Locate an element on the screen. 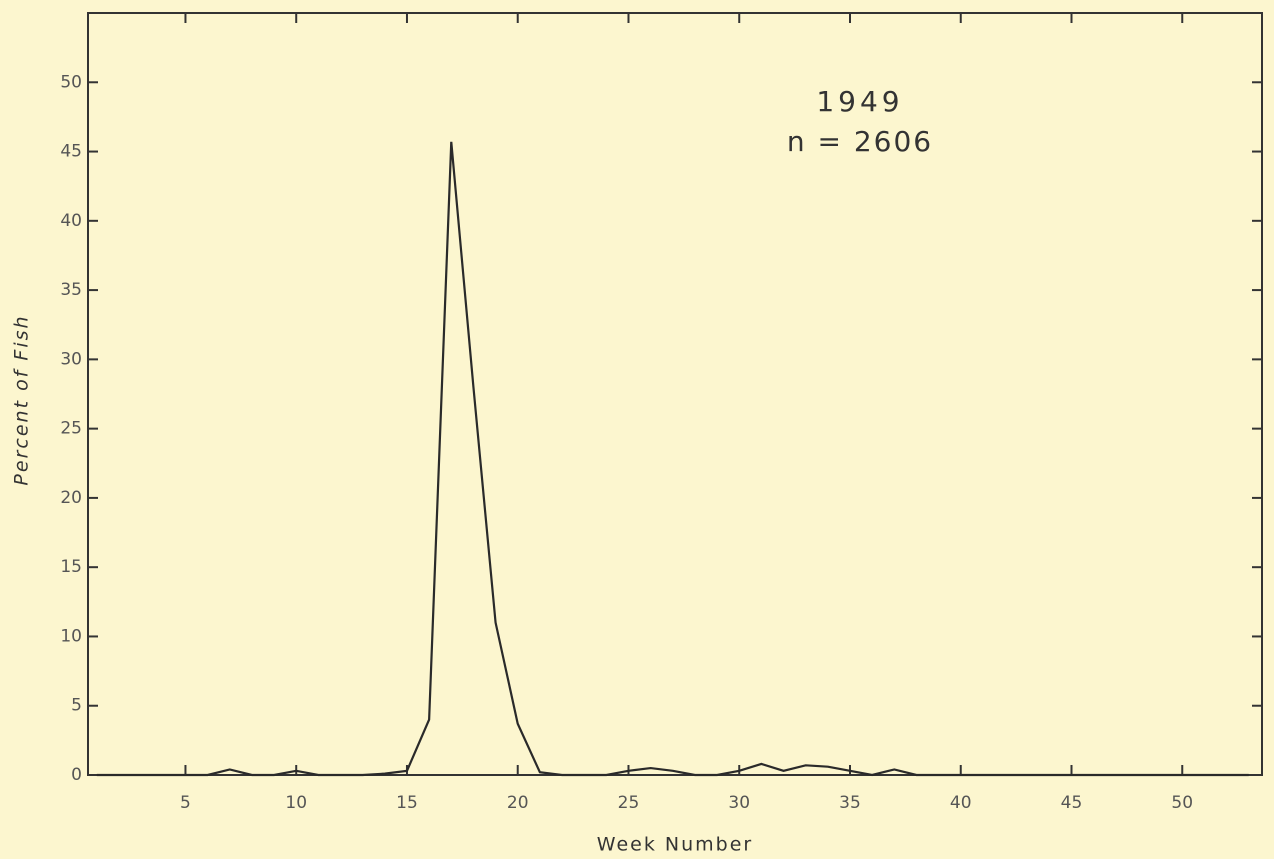 Image resolution: width=1274 pixels, height=859 pixels. y-tick-label: 20 is located at coordinates (71, 498).